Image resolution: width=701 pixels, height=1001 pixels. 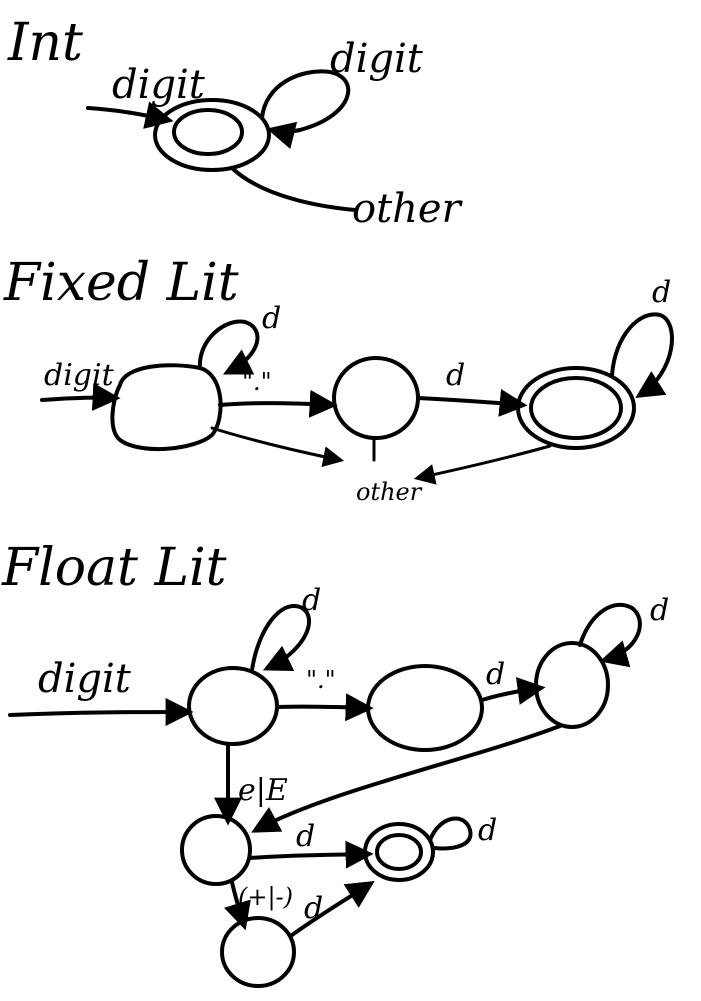 What do you see at coordinates (263, 790) in the screenshot?
I see `float-to-exp-label: e|E` at bounding box center [263, 790].